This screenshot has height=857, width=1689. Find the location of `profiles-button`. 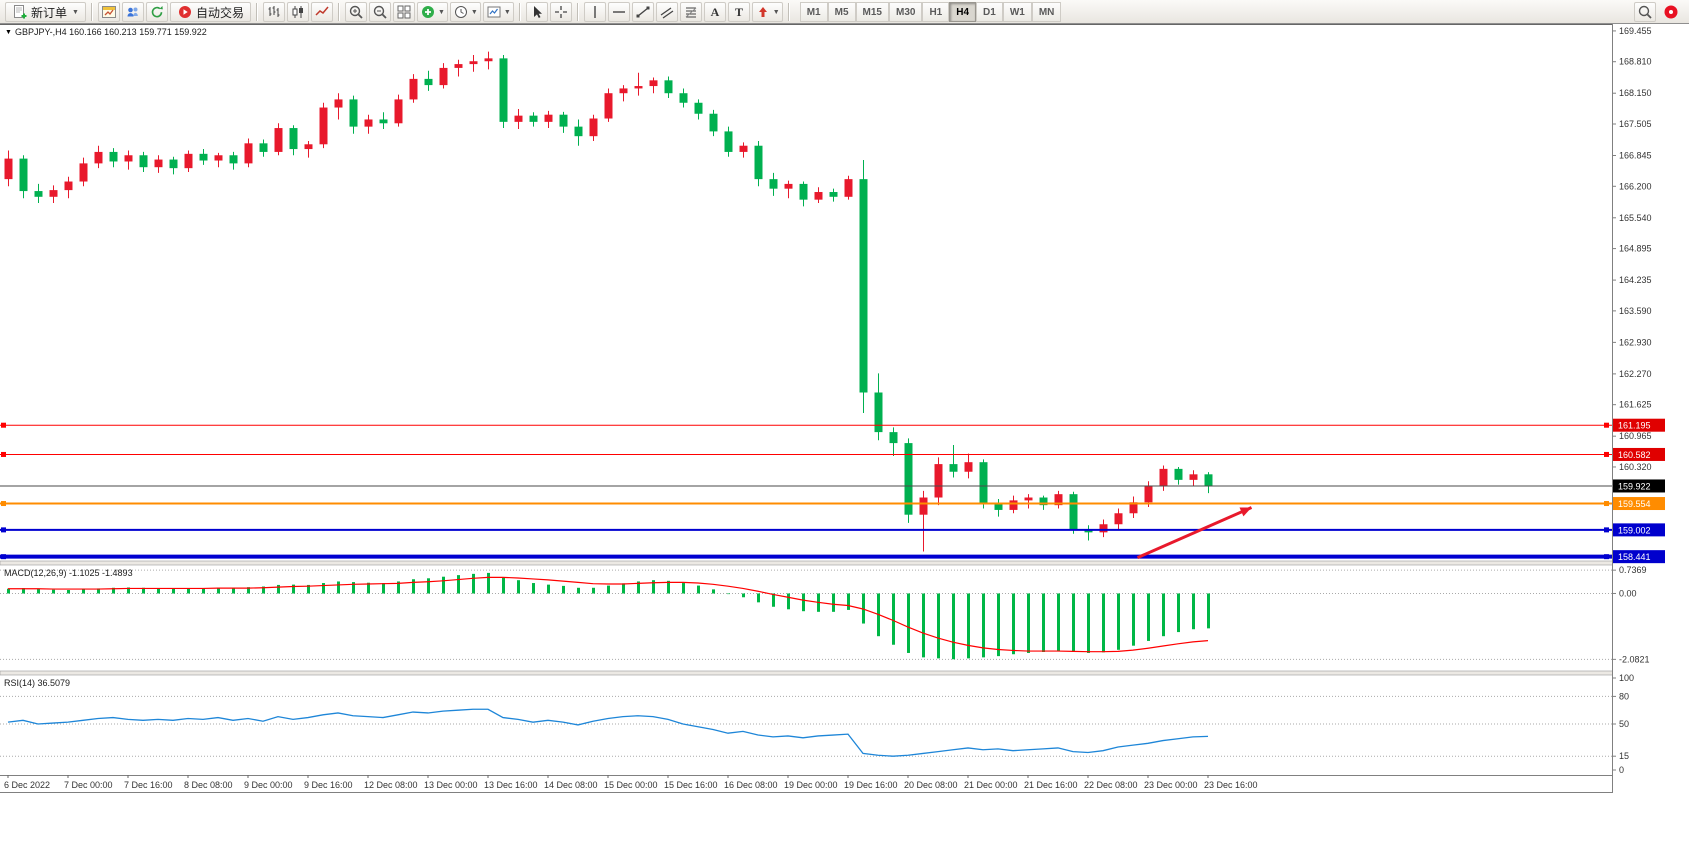

profiles-button is located at coordinates (132, 12).